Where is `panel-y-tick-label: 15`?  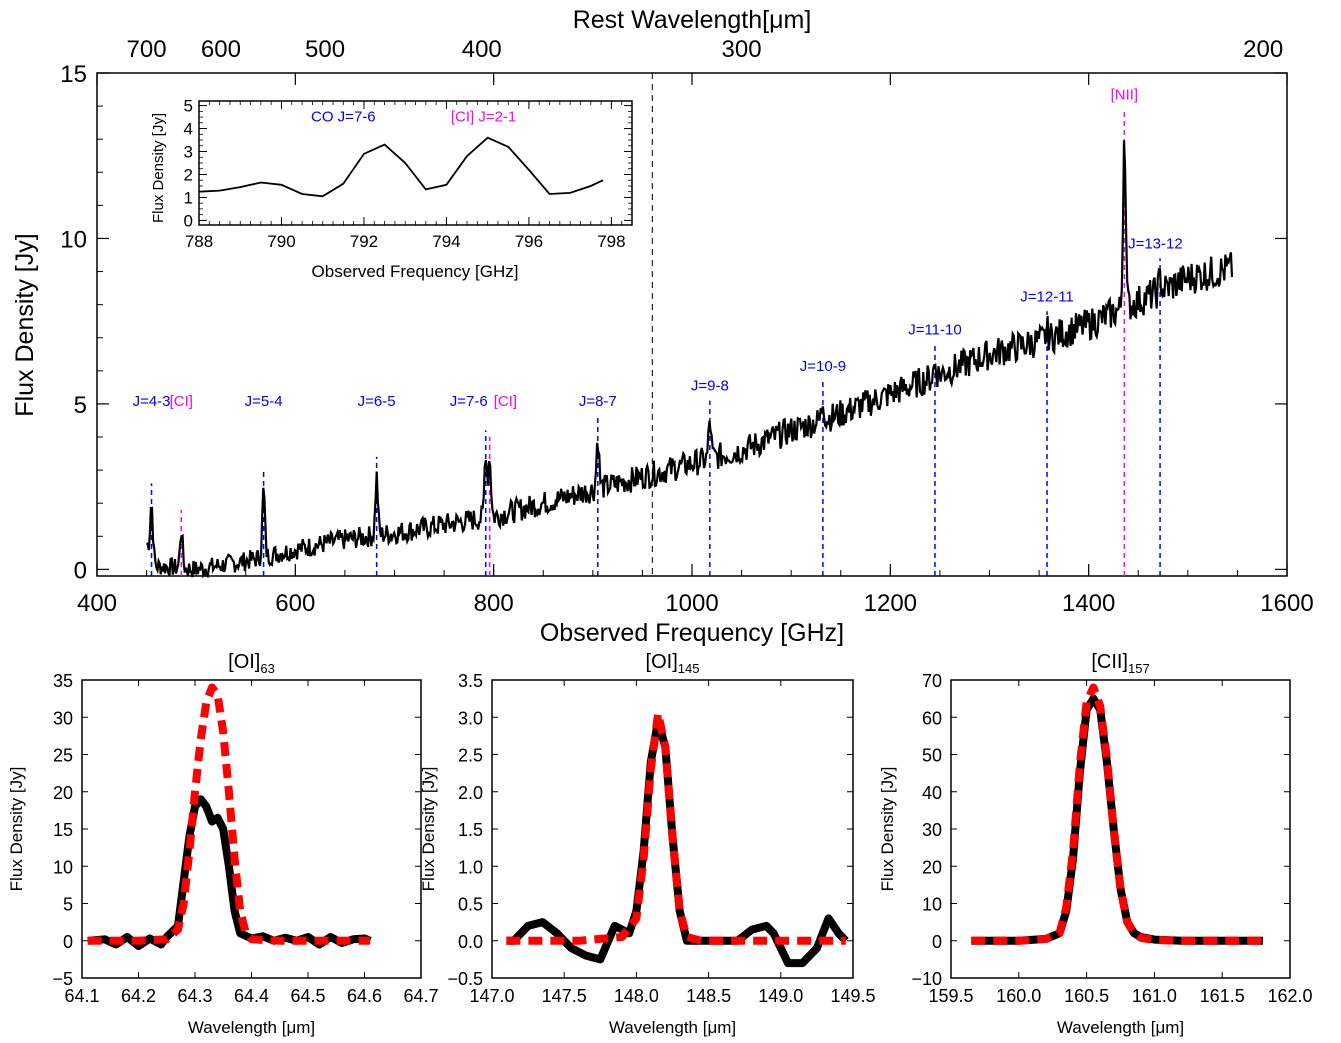 panel-y-tick-label: 15 is located at coordinates (63, 830).